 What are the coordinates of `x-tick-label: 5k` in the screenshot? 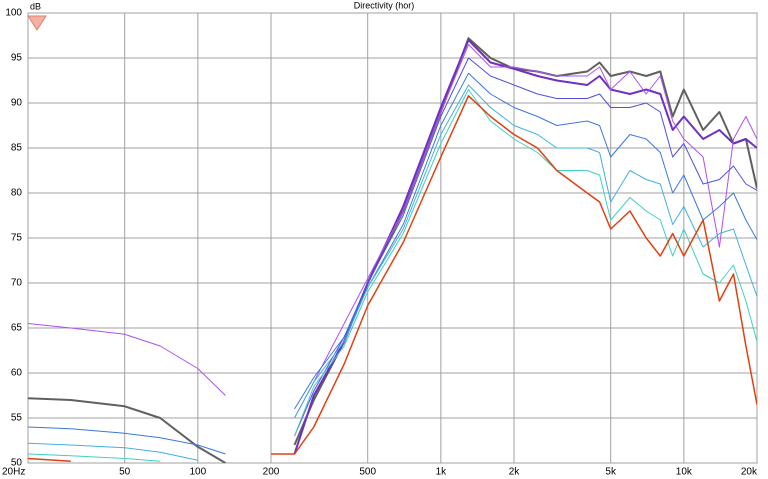 It's located at (611, 472).